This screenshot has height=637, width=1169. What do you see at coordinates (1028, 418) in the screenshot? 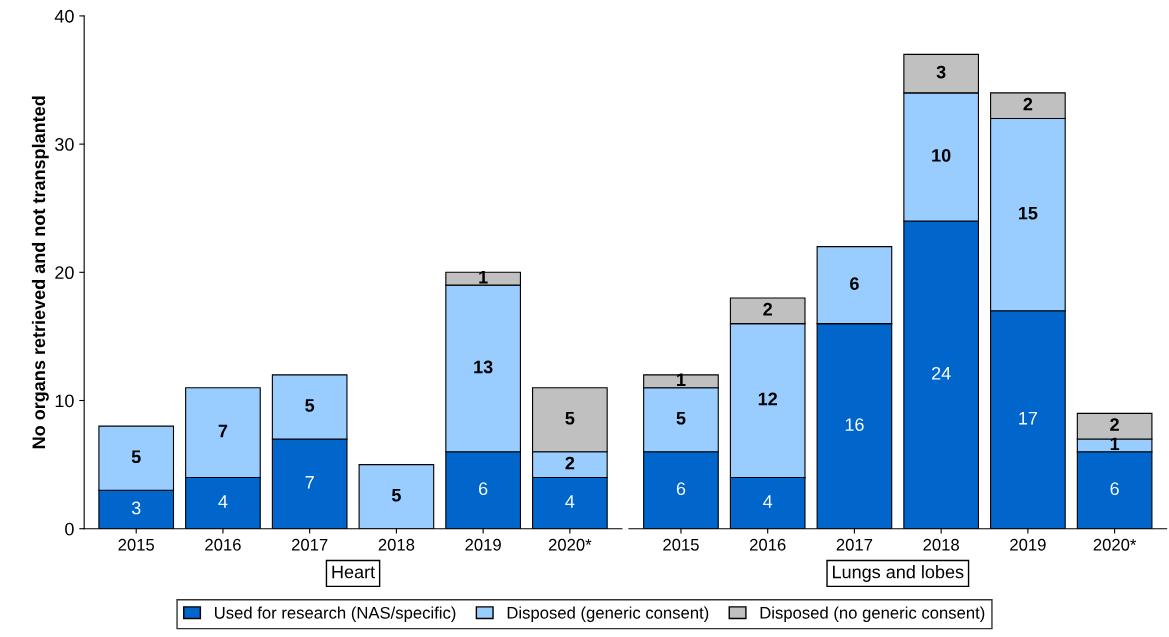
I see `data-label: 17` at bounding box center [1028, 418].